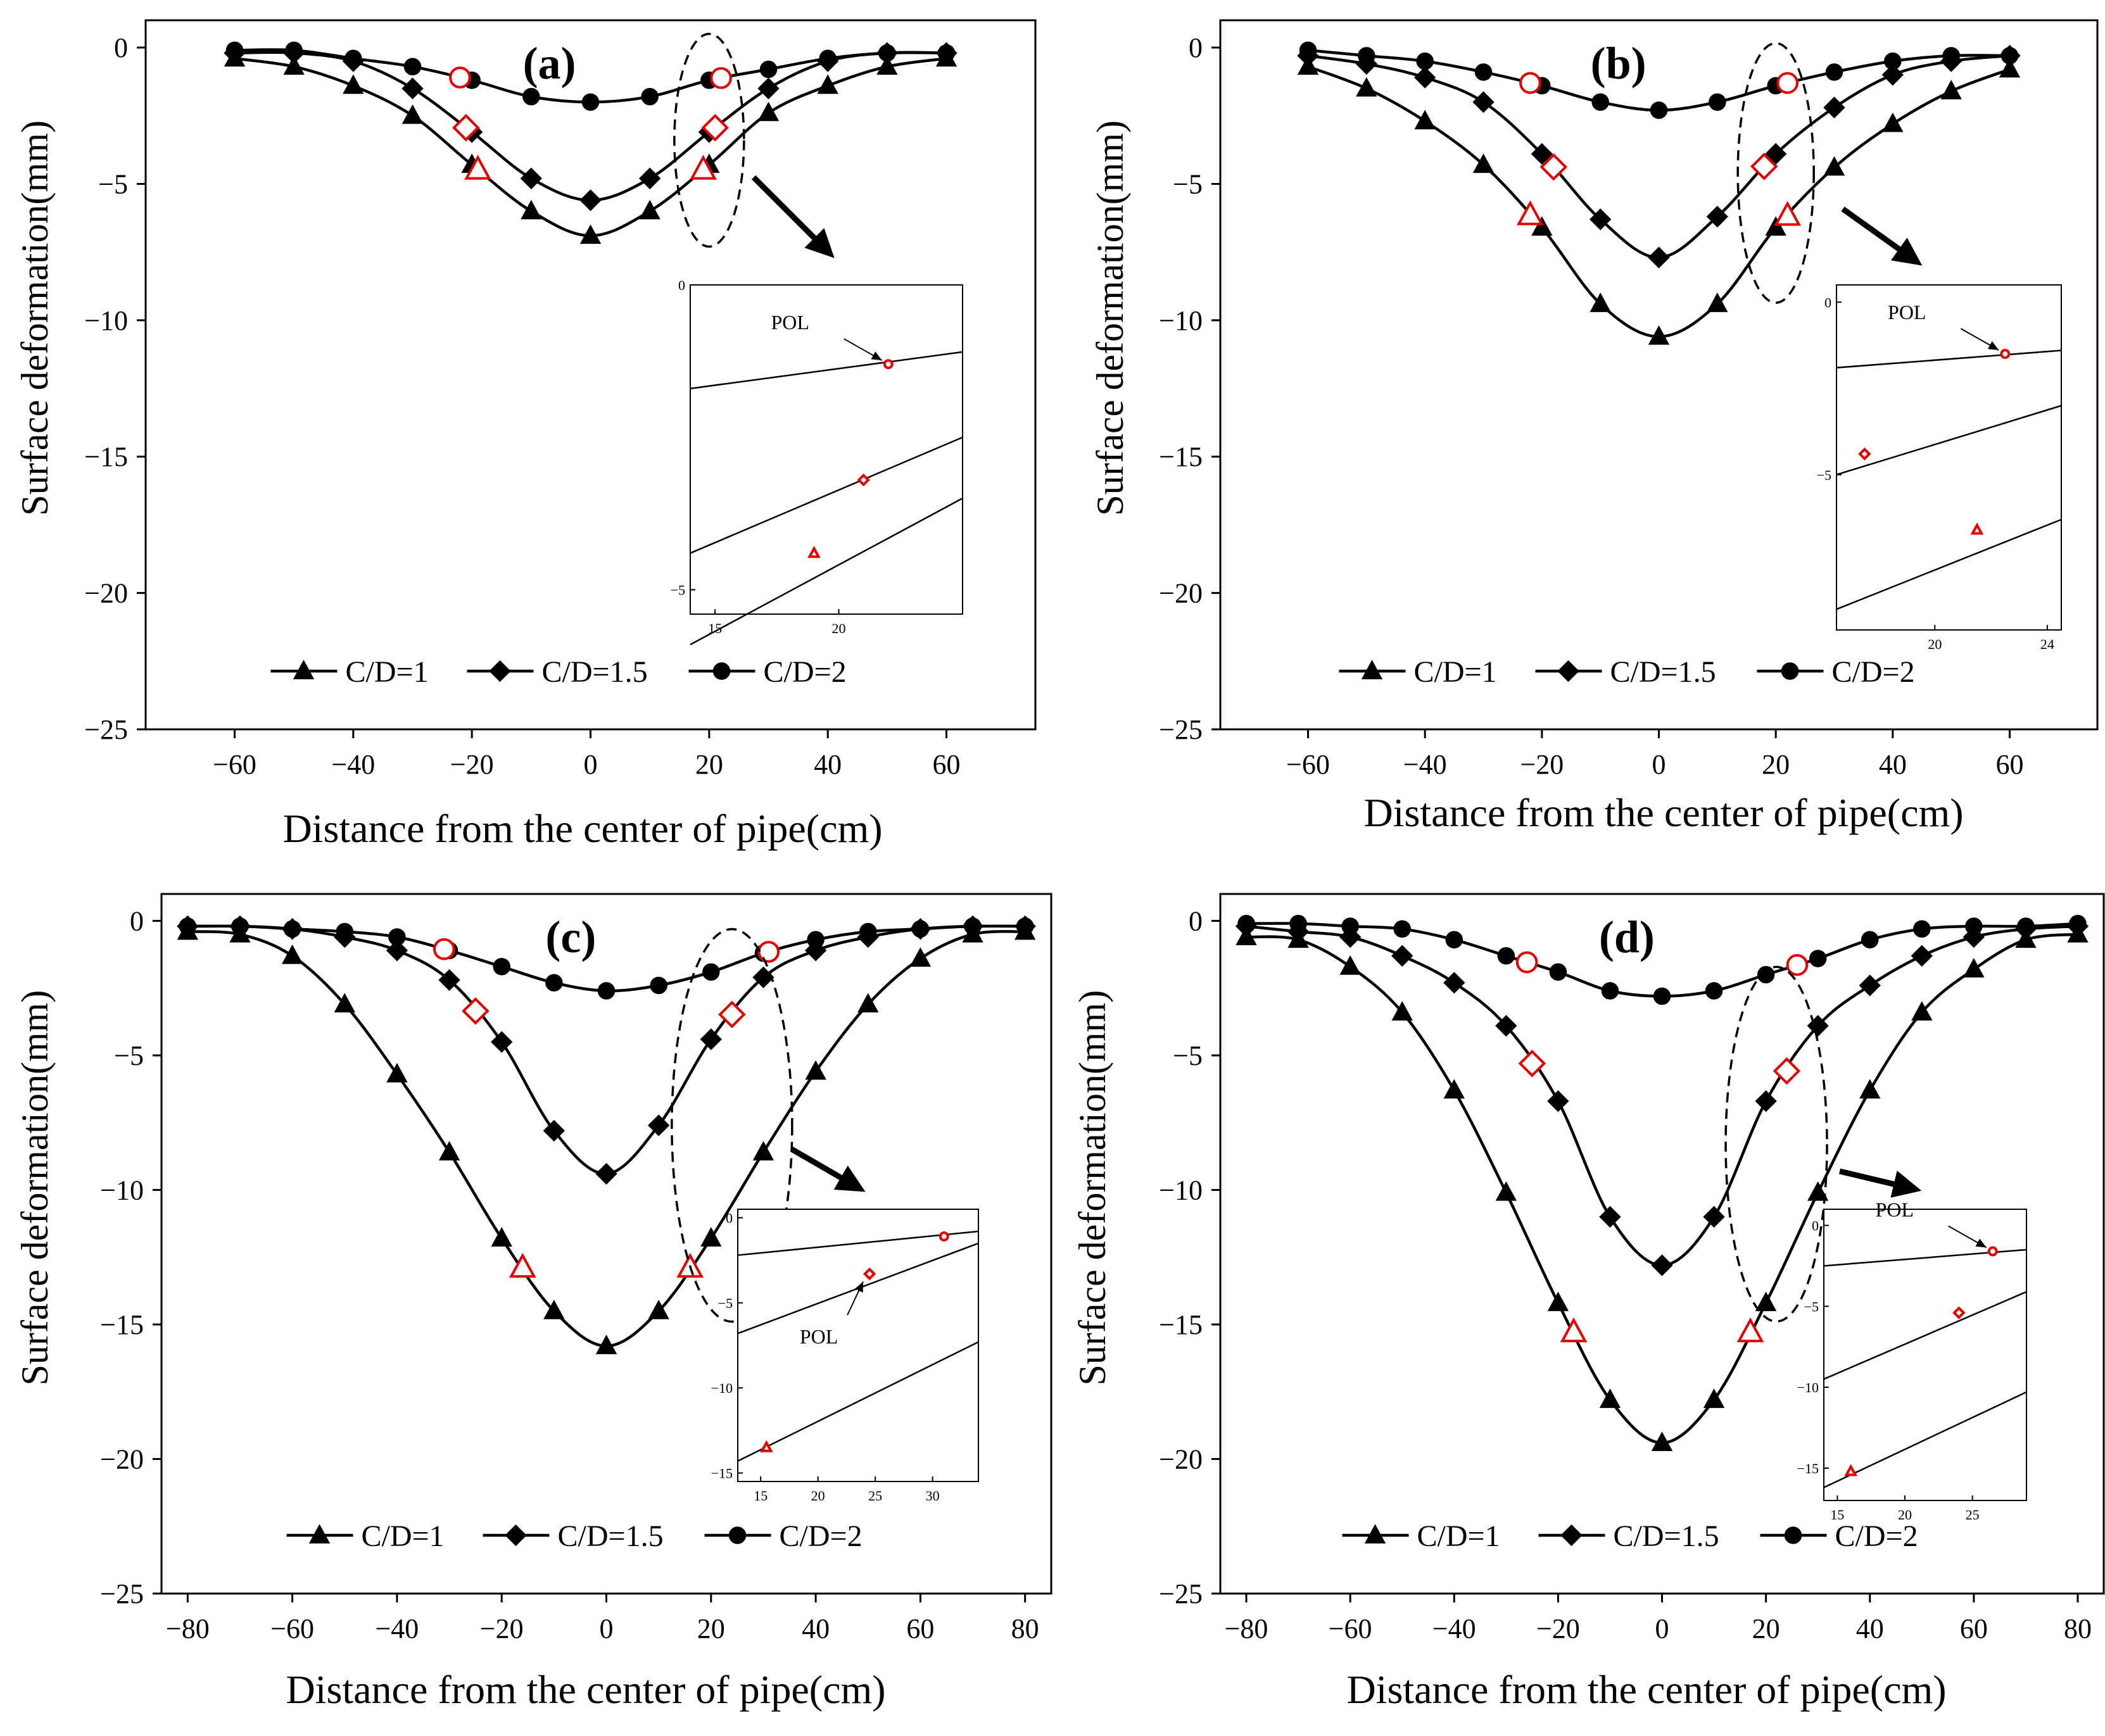  What do you see at coordinates (2047, 644) in the screenshot?
I see `inset-x-tick-label: 24` at bounding box center [2047, 644].